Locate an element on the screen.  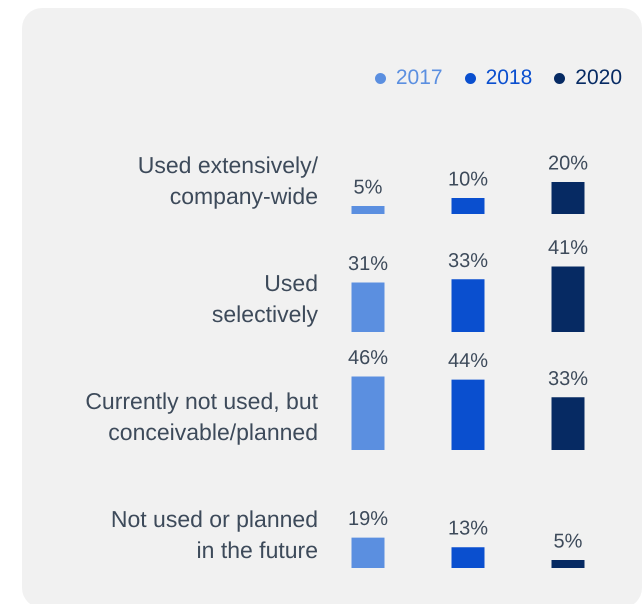
category-label: 2018 is located at coordinates (509, 78).